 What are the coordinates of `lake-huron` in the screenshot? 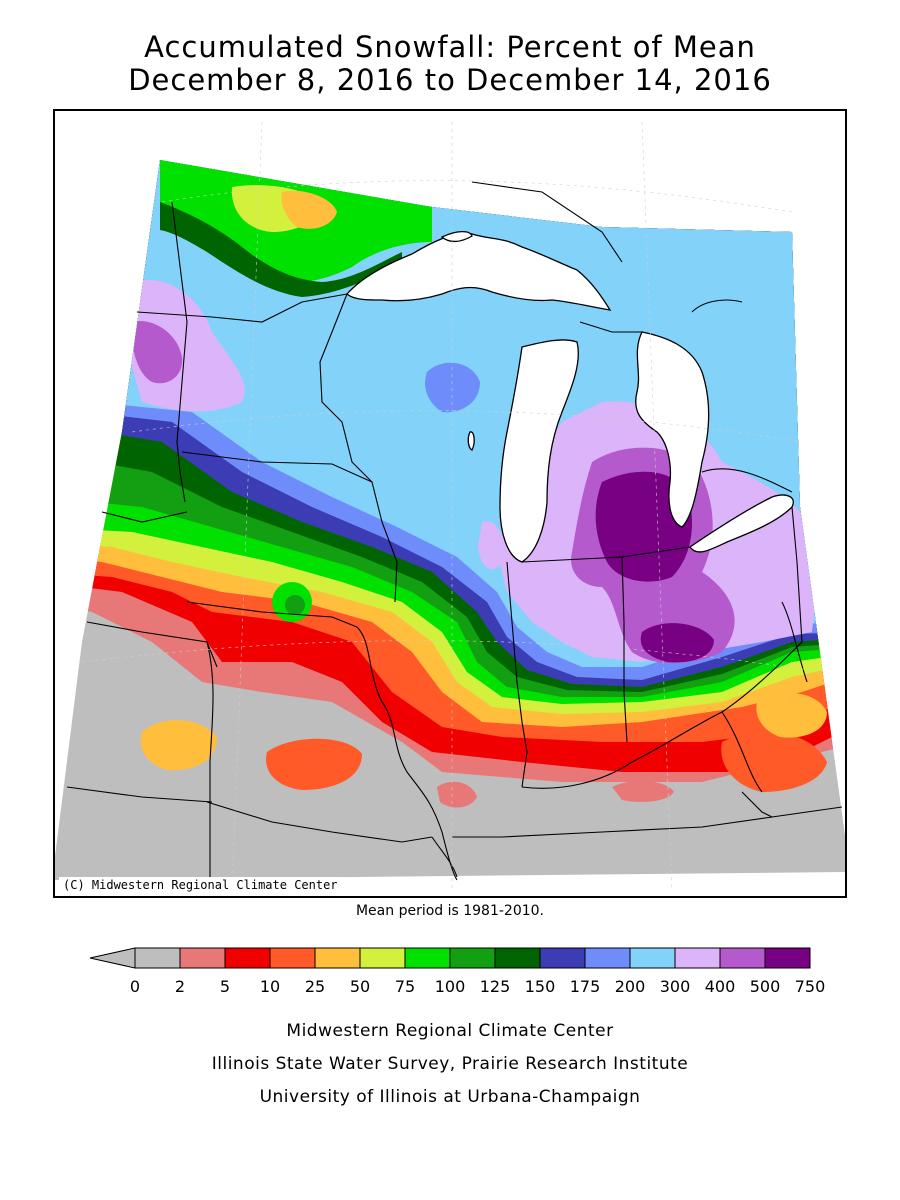 It's located at (672, 429).